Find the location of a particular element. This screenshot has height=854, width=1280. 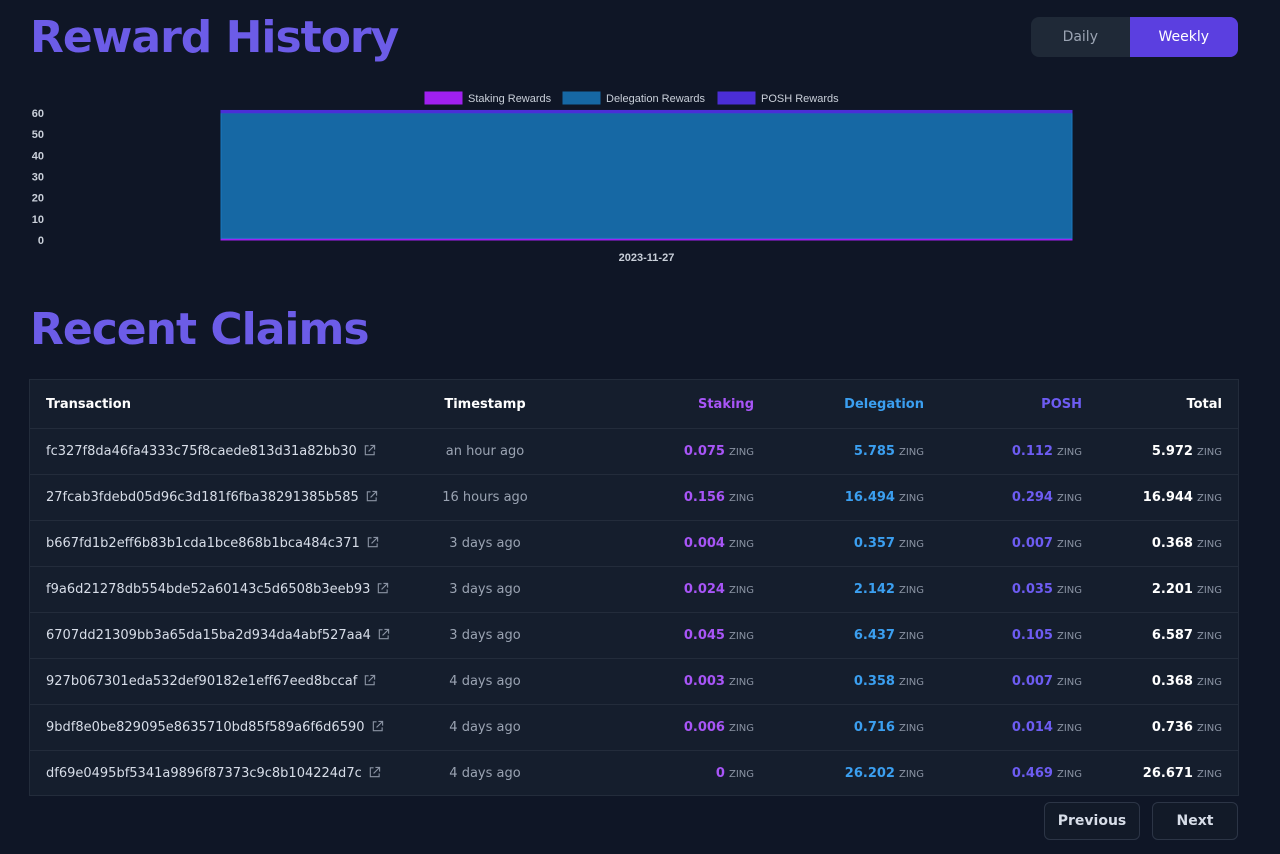

posh-value: 0.112 is located at coordinates (1032, 451).